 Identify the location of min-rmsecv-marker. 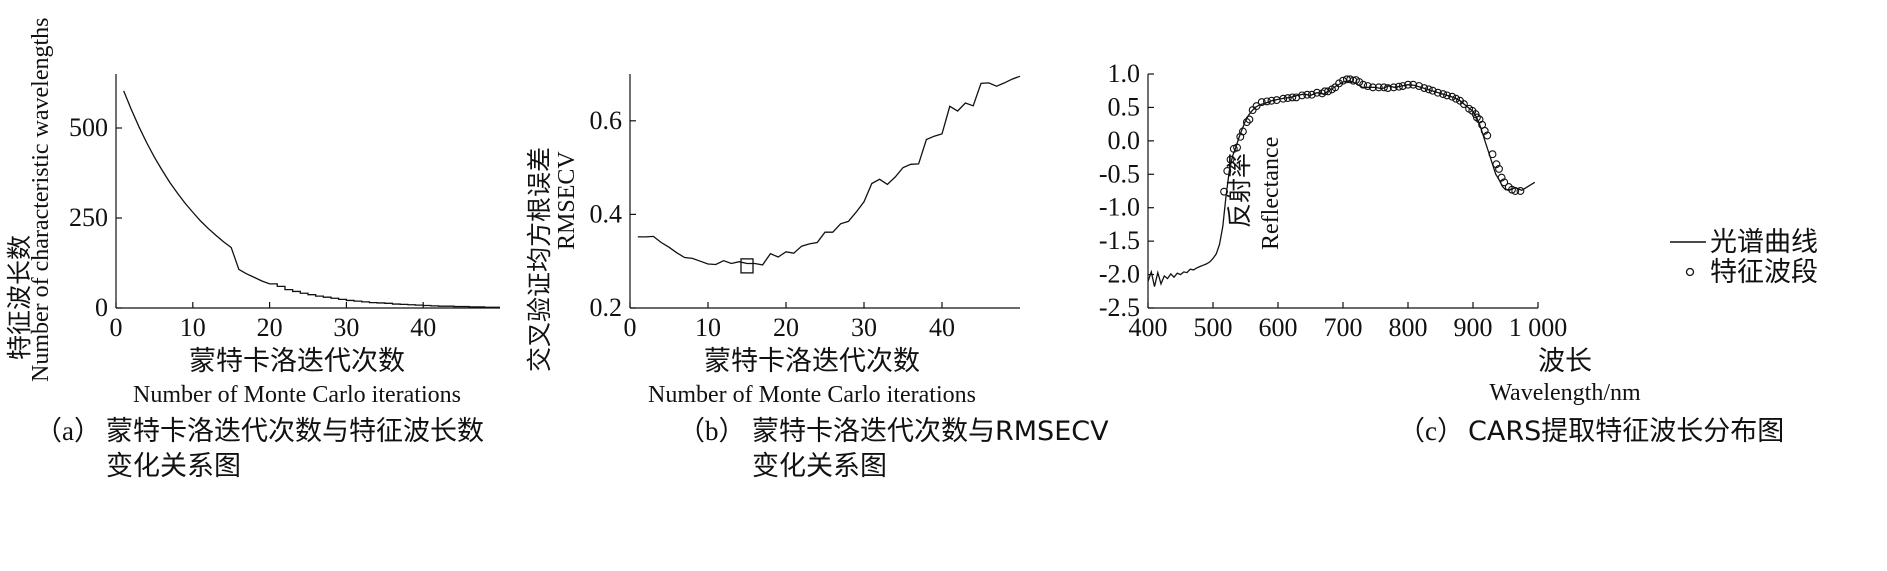
(747, 266).